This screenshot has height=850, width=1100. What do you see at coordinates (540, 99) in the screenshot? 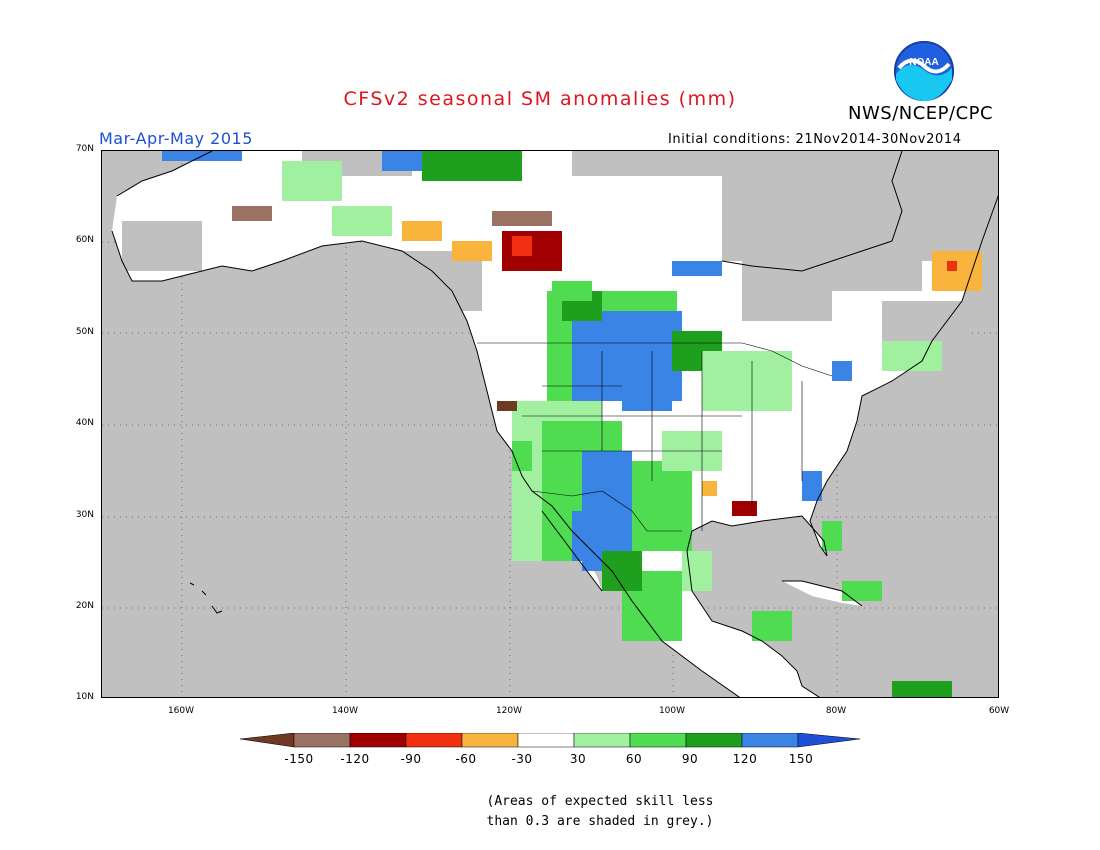
I see `chart-title: CFSv2 seasonal SM anomalies (mm)` at bounding box center [540, 99].